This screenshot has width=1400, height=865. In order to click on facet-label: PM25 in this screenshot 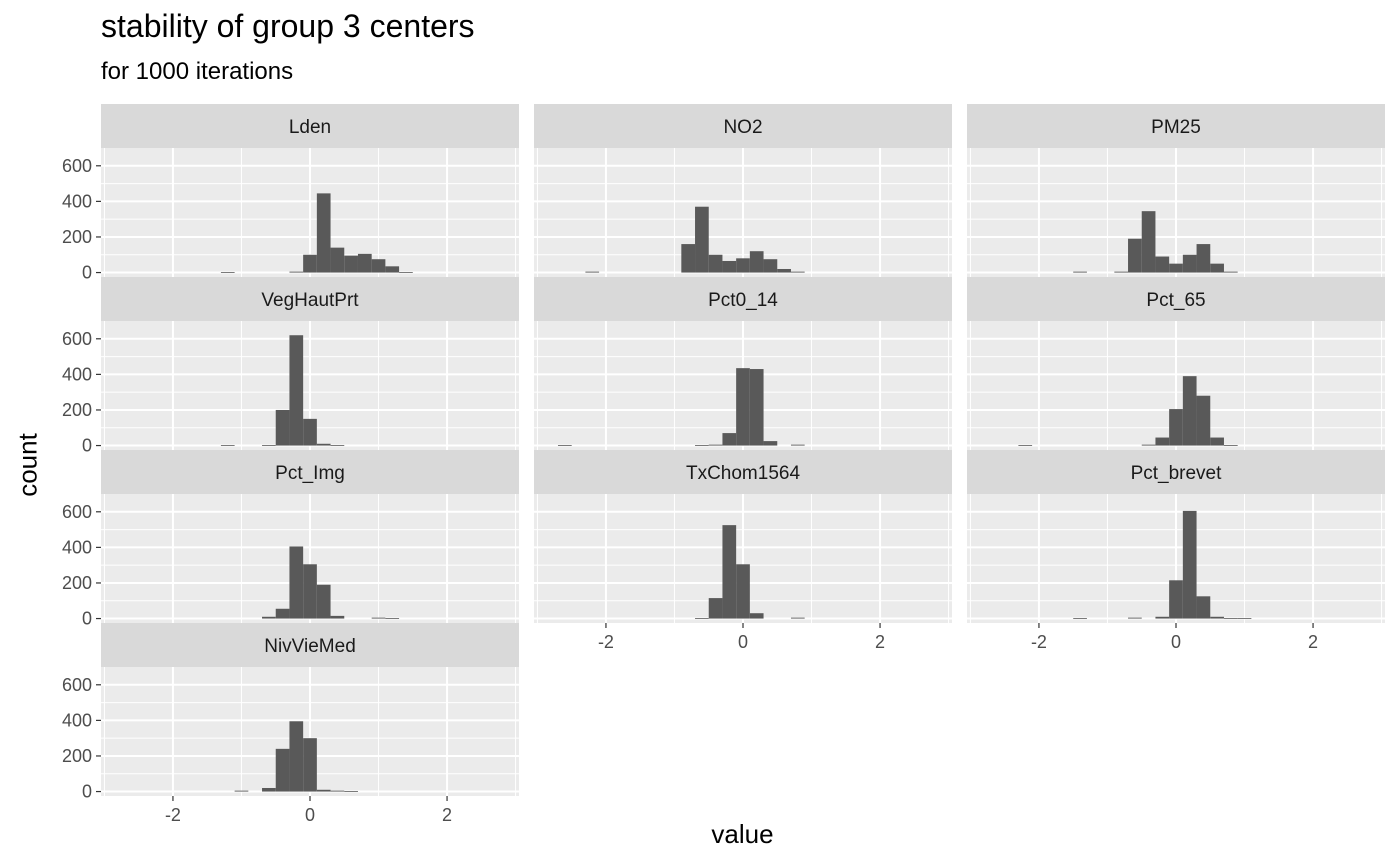, I will do `click(1176, 127)`.